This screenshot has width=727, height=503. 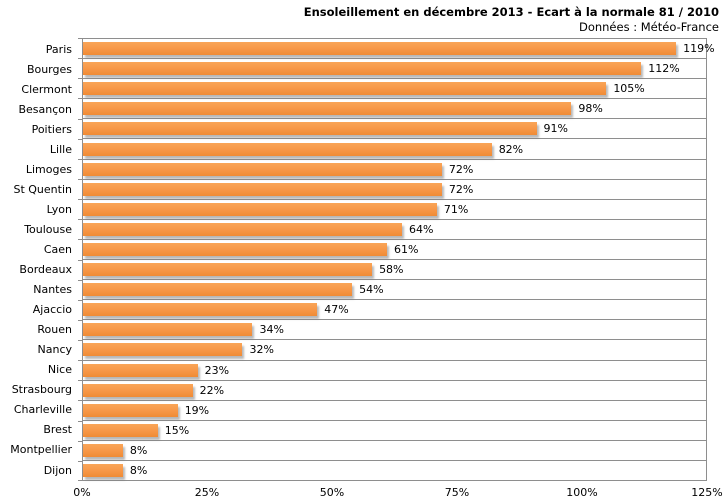 I want to click on chart-row-dijon: 8%, so click(x=394, y=470).